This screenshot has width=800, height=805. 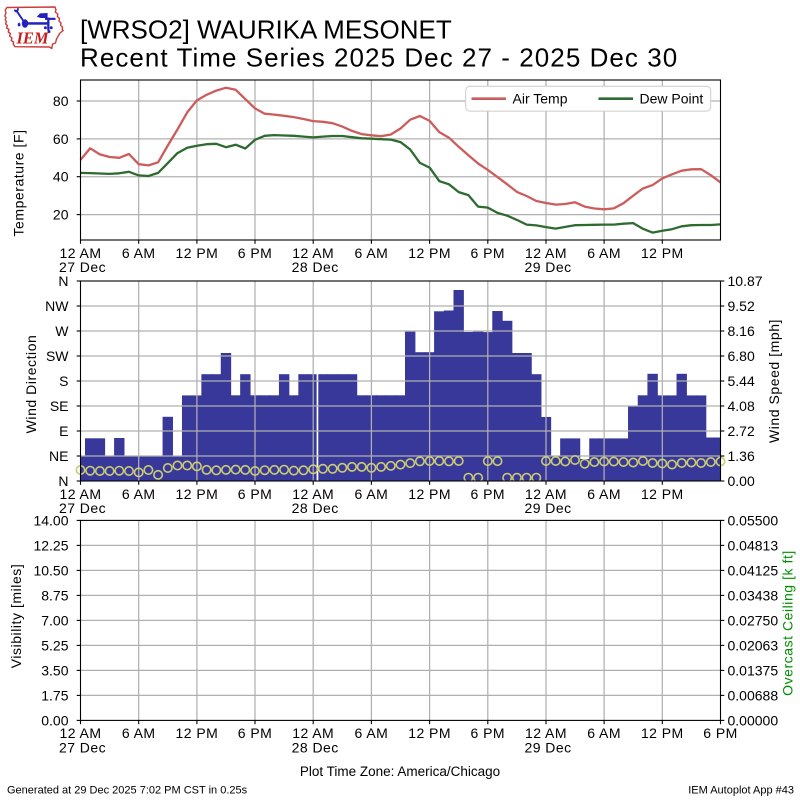 What do you see at coordinates (58, 456) in the screenshot?
I see `svg-text: NE` at bounding box center [58, 456].